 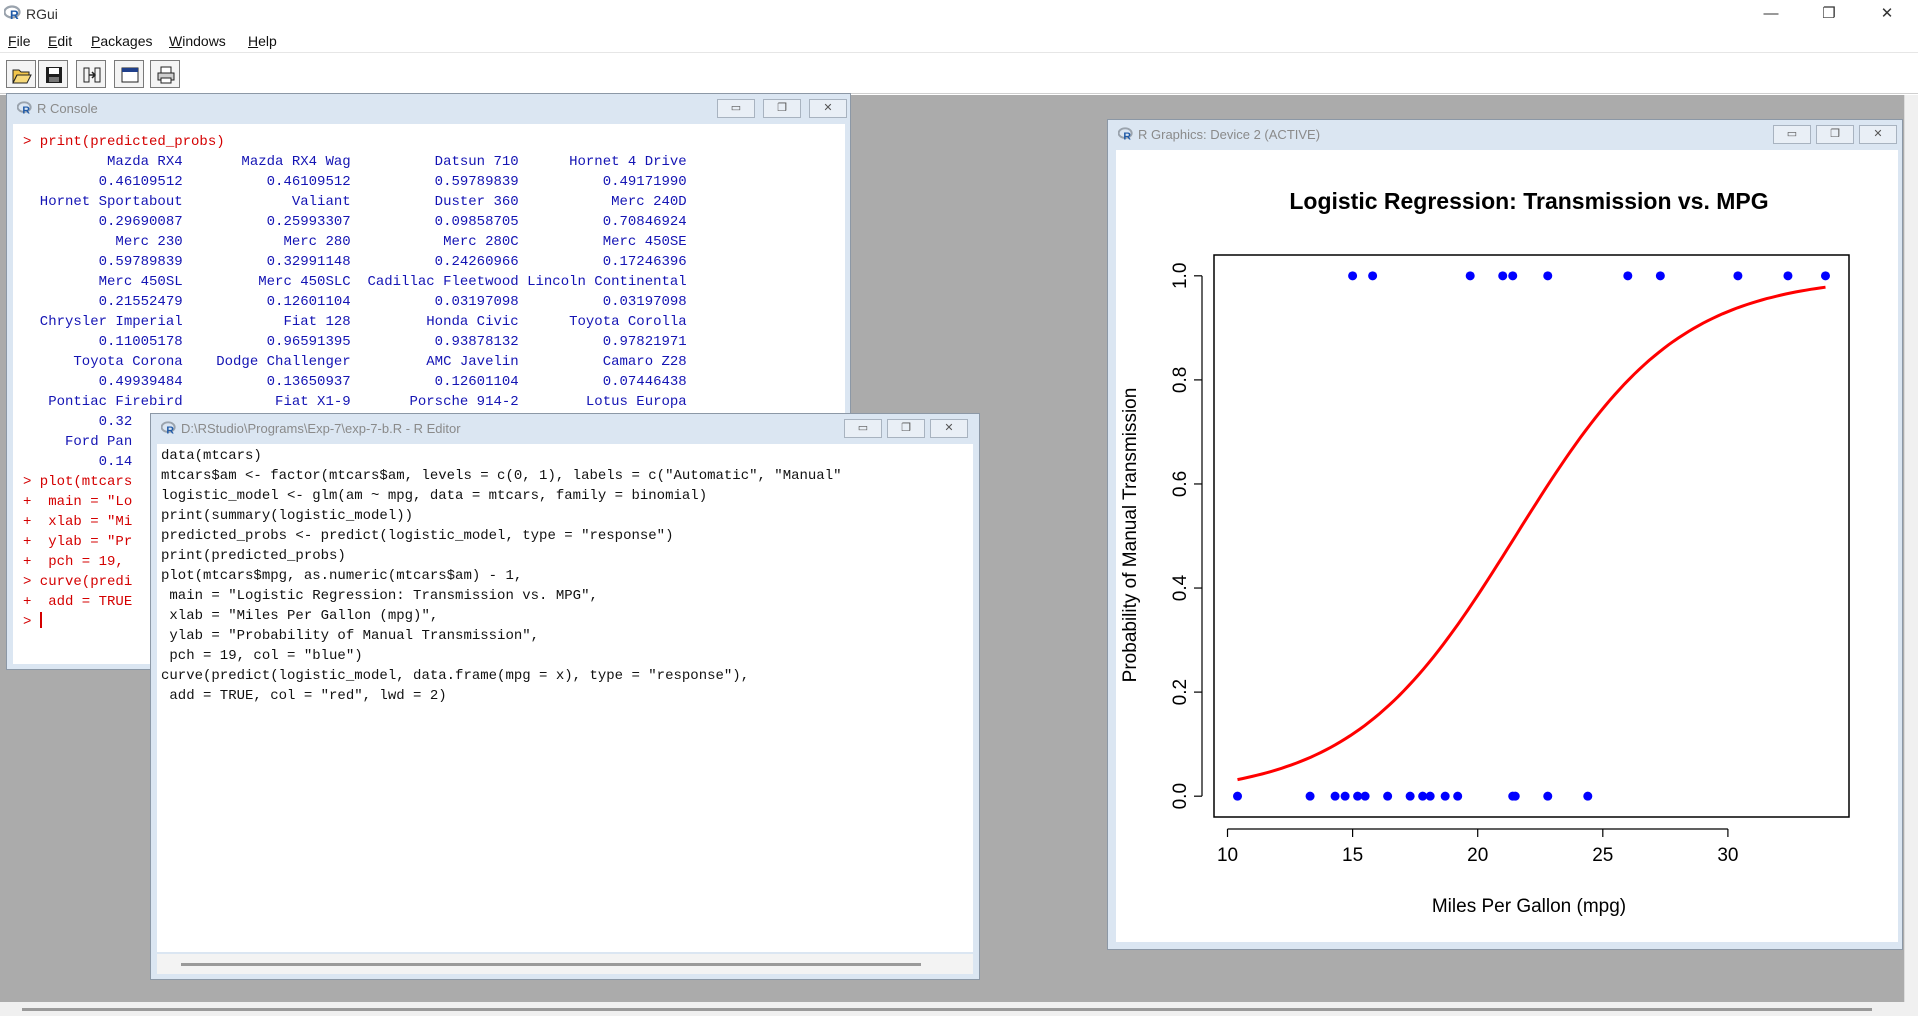 I want to click on console-restore-button: ❐, so click(x=782, y=108).